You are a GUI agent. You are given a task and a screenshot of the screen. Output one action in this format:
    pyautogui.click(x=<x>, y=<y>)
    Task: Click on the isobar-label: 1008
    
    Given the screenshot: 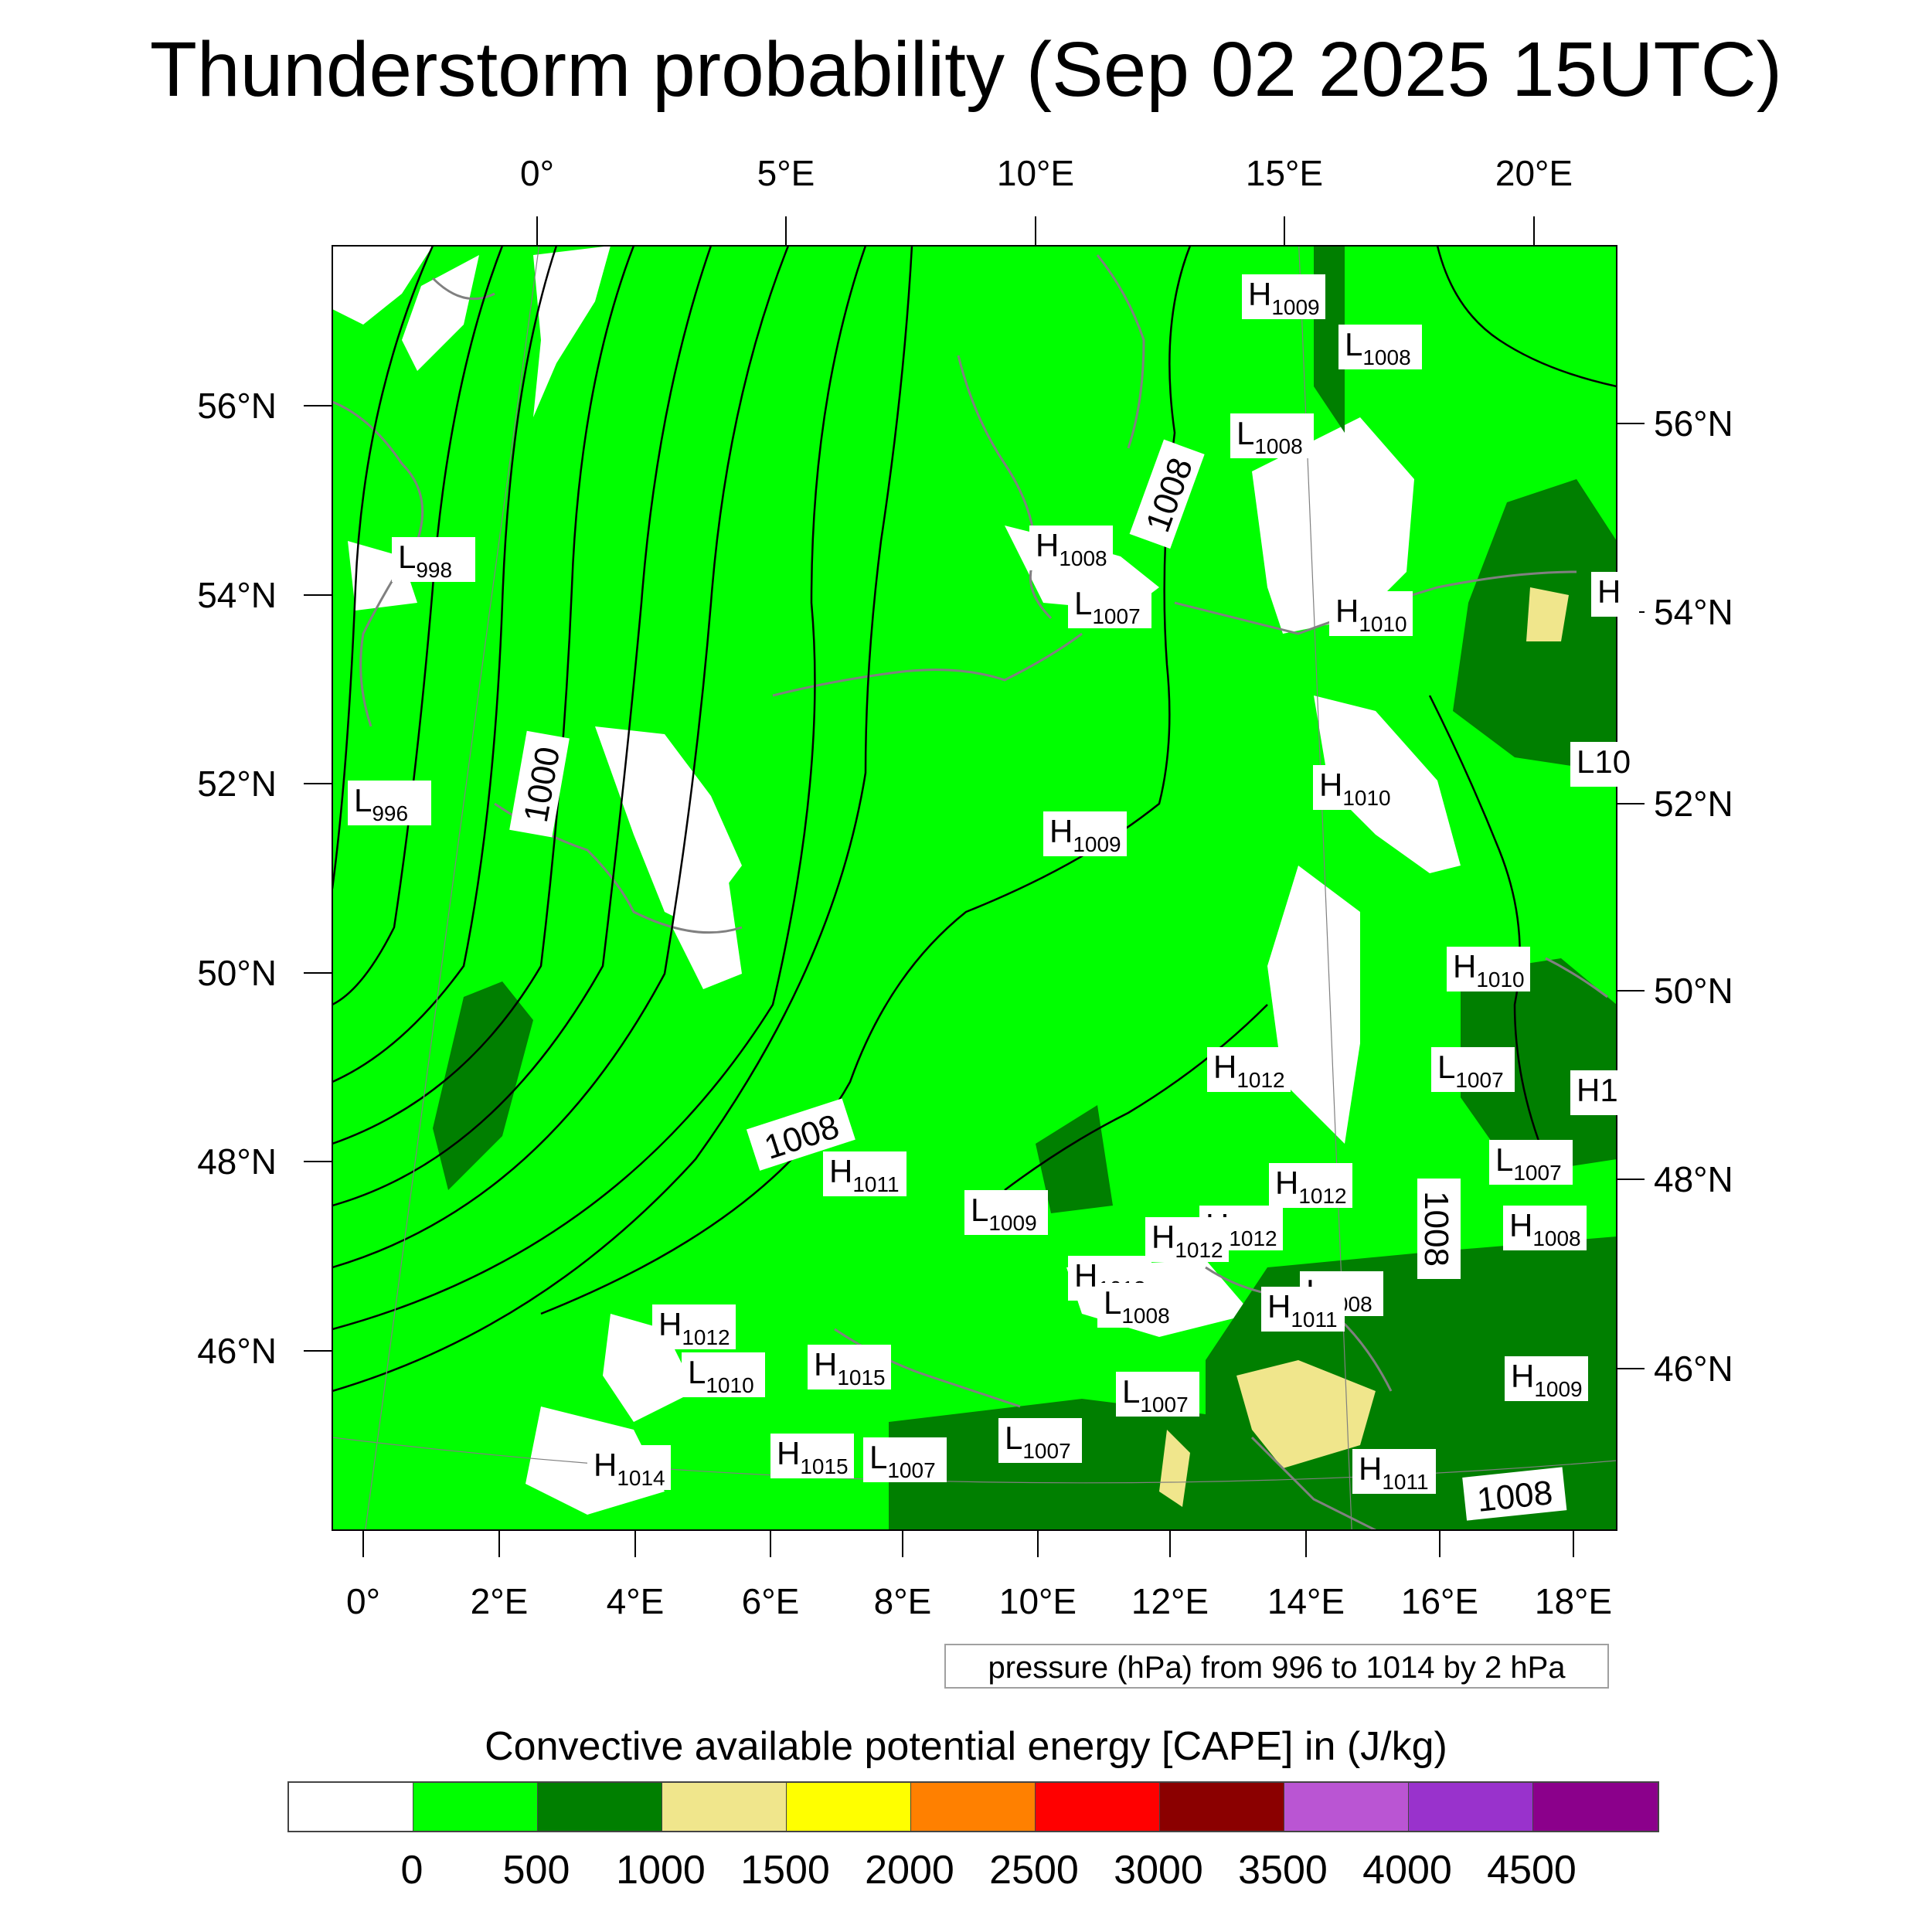 What is the action you would take?
    pyautogui.click(x=1515, y=1494)
    